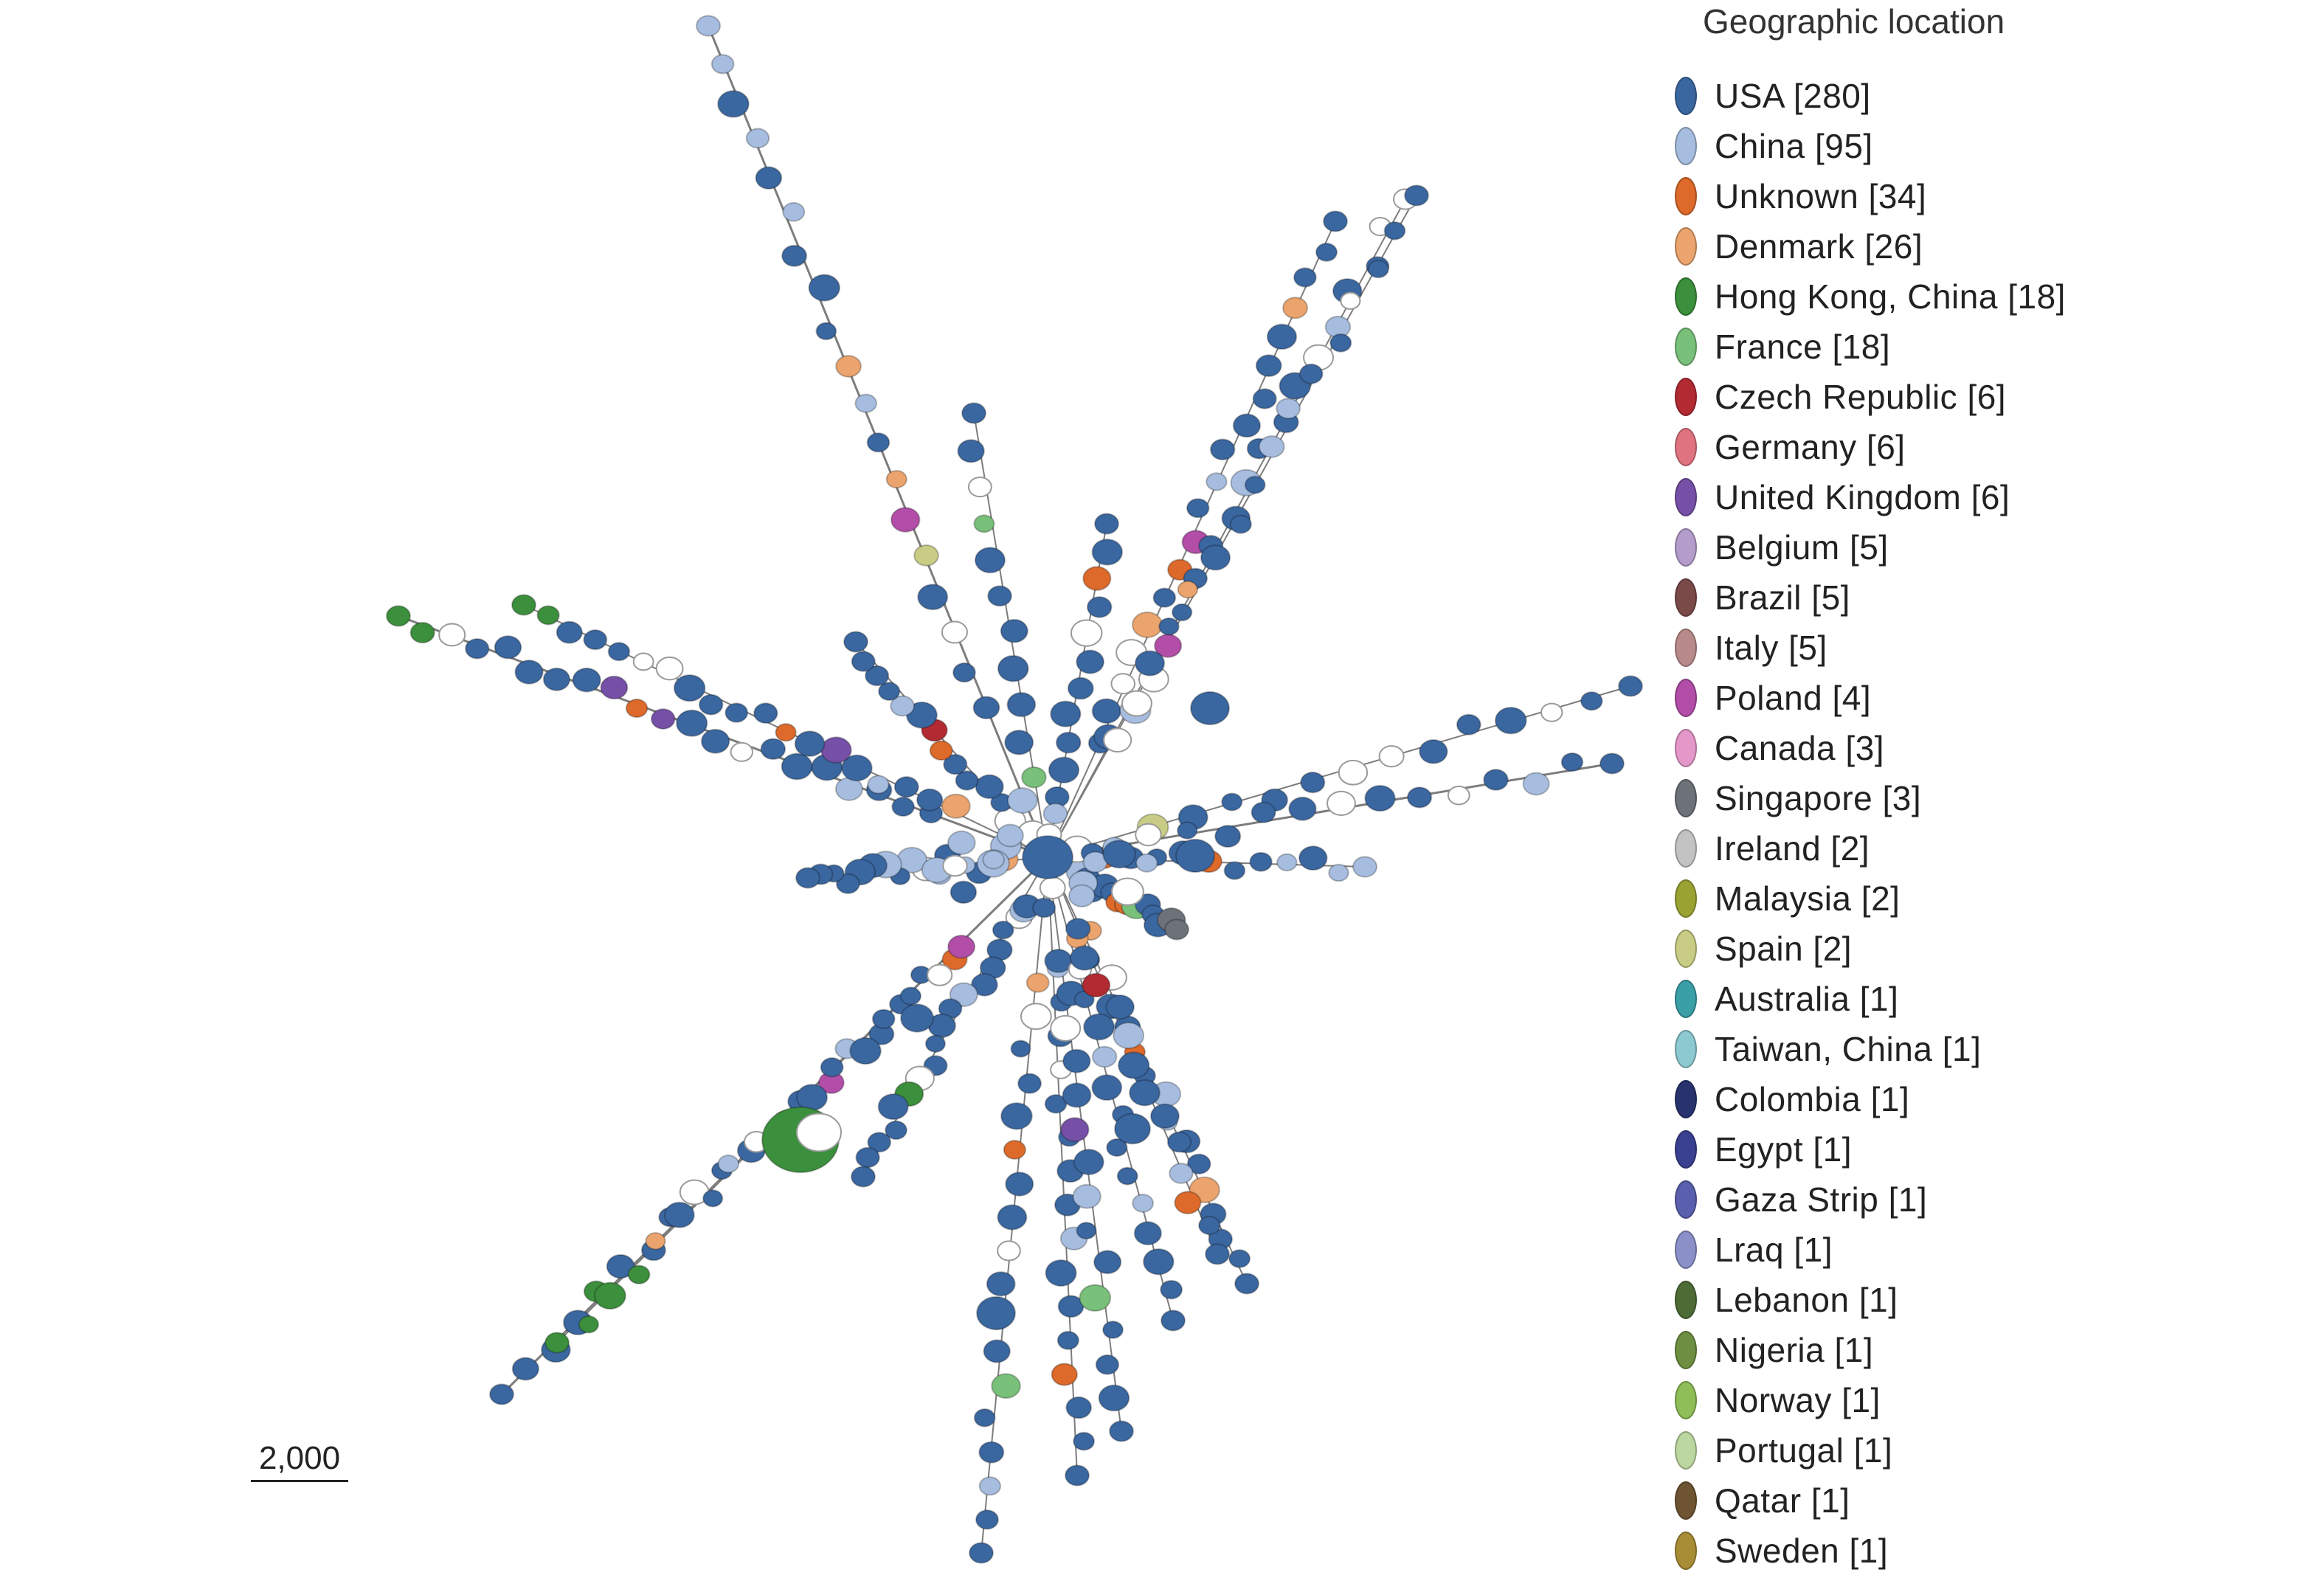  I want to click on legend-item: Norway [1], so click(1870, 1400).